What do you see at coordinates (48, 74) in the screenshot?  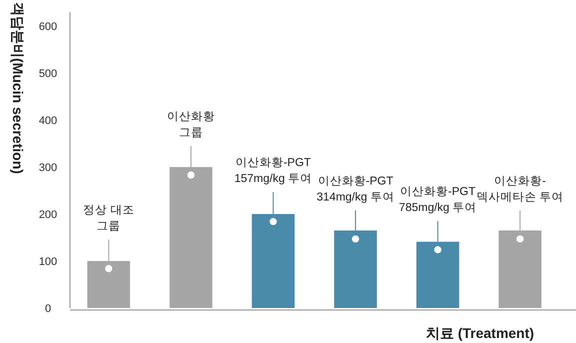 I see `y-tick-label: 500` at bounding box center [48, 74].